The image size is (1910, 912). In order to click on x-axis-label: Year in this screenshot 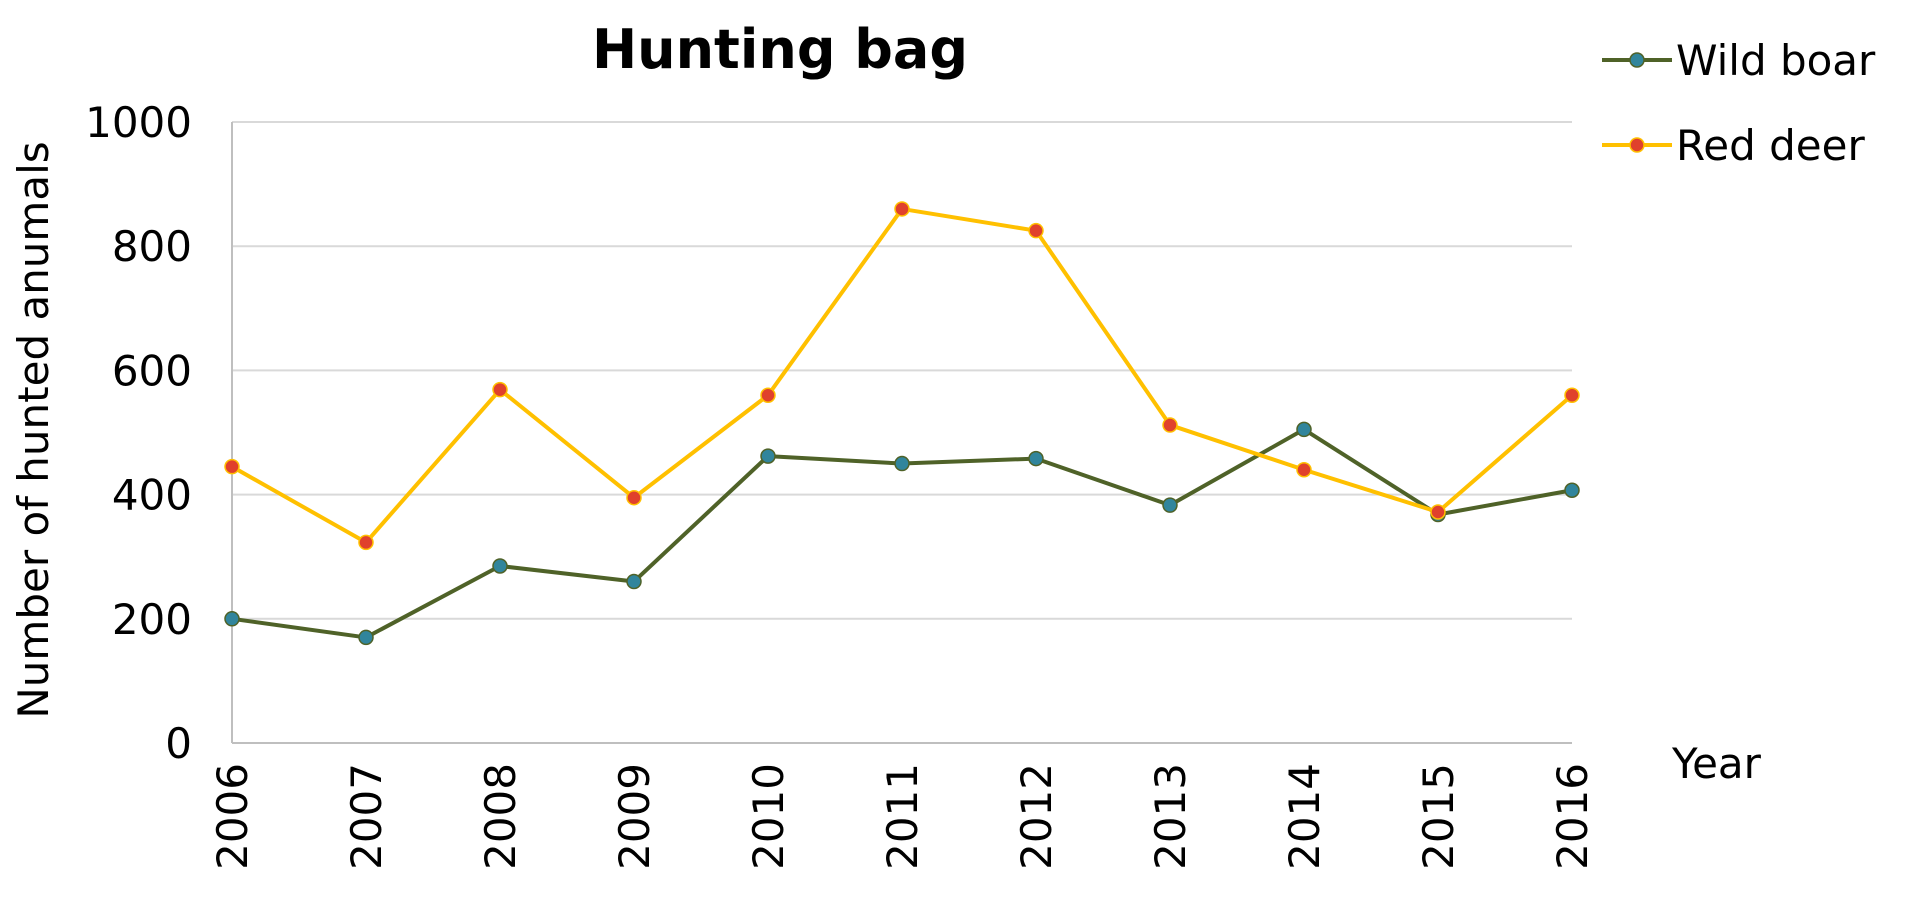, I will do `click(1716, 763)`.